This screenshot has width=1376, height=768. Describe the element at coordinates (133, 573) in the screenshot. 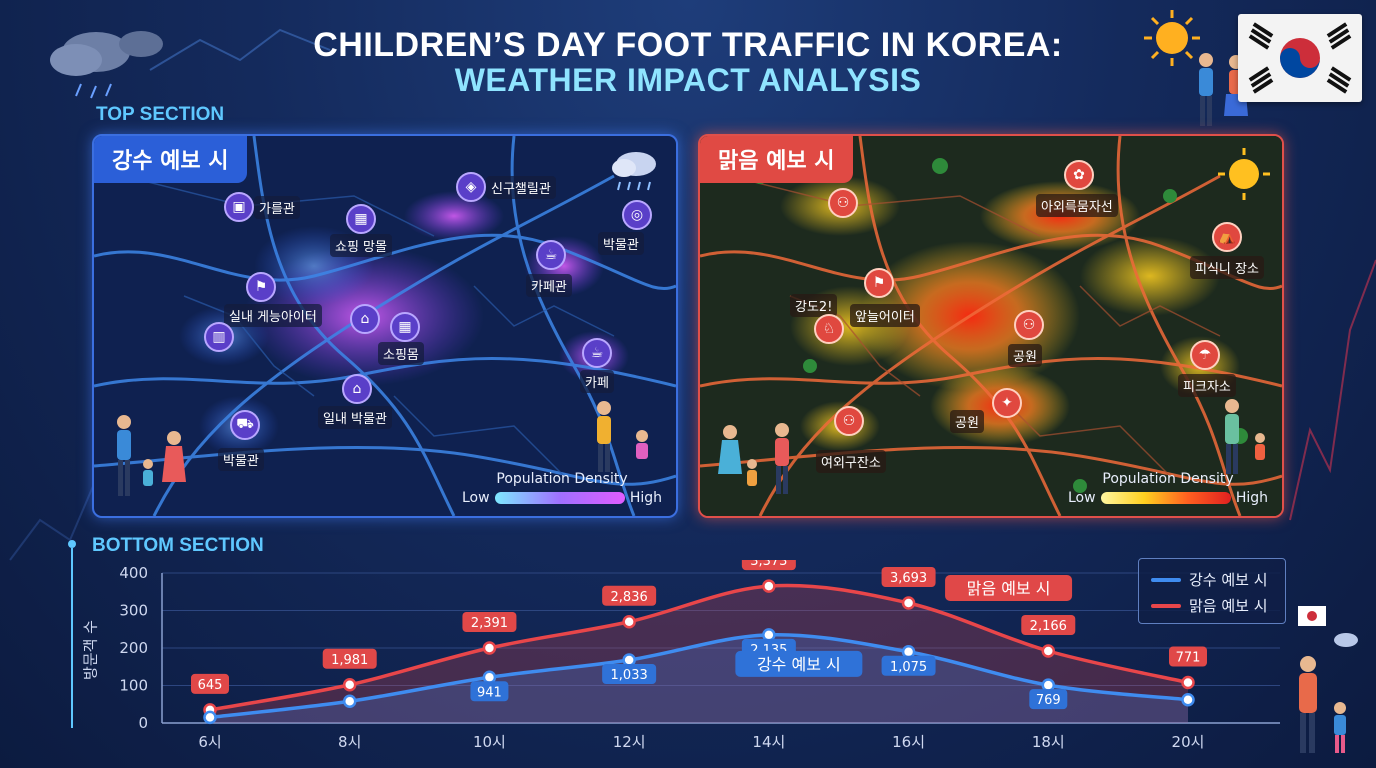

I see `y-tick-label: 400` at that location.